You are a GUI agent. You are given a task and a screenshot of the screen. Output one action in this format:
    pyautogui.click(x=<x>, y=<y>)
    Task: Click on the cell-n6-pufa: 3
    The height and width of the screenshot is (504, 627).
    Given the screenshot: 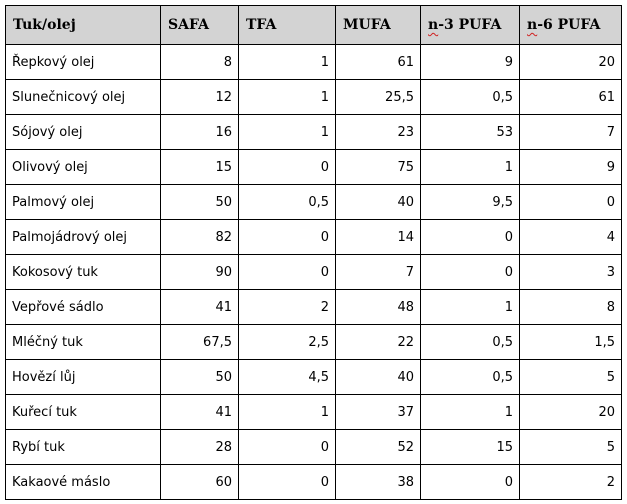 What is the action you would take?
    pyautogui.click(x=570, y=272)
    